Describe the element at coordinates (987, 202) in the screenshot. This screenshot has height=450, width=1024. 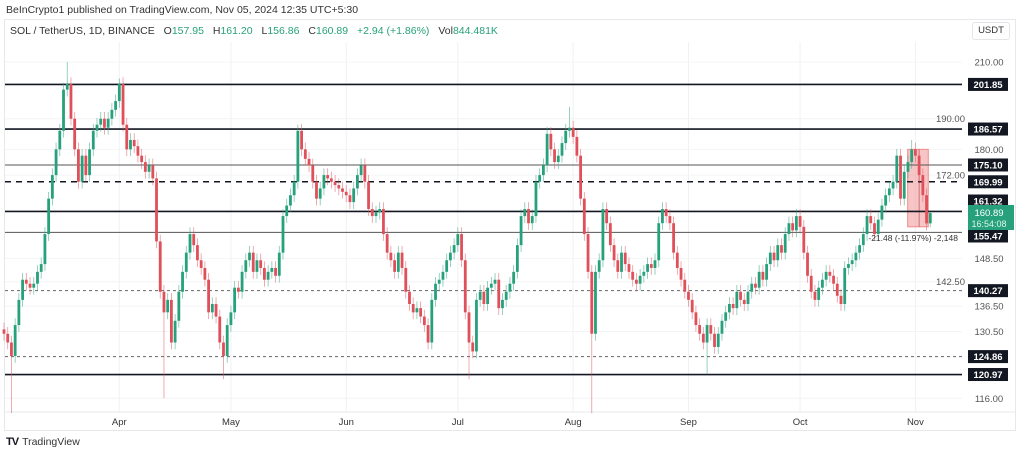
I see `level-price-label: 161.32` at that location.